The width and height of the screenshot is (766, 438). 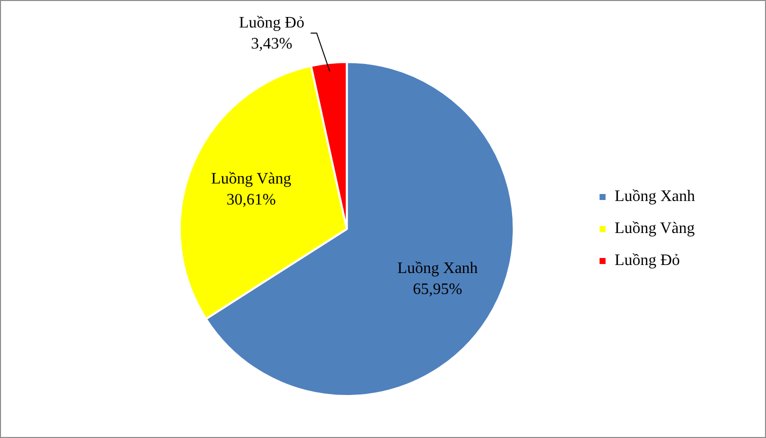 What do you see at coordinates (437, 289) in the screenshot?
I see `data-label: 65,95%` at bounding box center [437, 289].